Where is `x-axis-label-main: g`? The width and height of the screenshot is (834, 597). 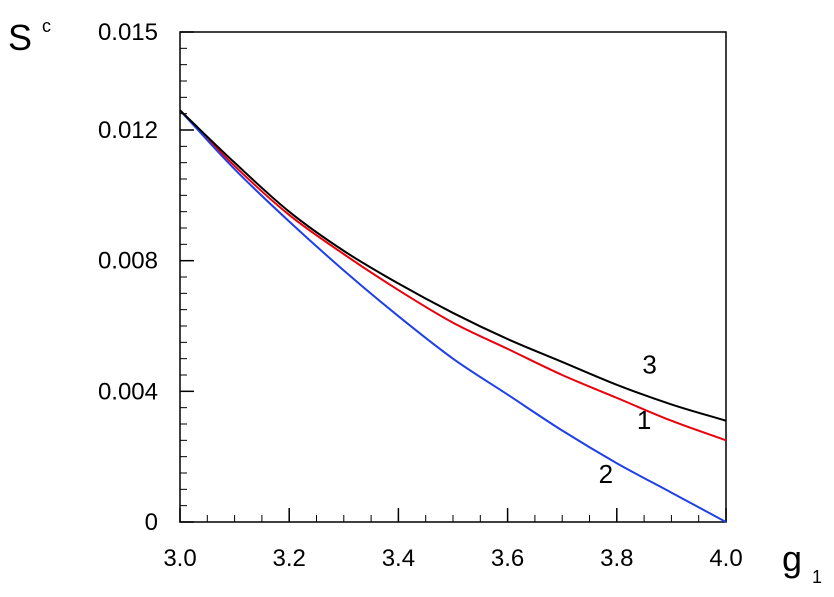
x-axis-label-main: g is located at coordinates (792, 558).